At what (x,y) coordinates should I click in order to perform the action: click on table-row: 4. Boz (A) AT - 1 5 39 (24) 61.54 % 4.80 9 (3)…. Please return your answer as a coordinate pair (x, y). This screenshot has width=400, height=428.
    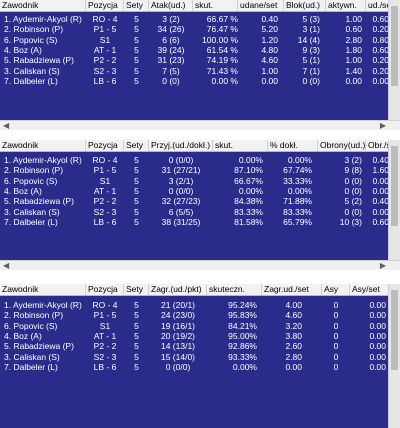
    Looking at the image, I should click on (200, 50).